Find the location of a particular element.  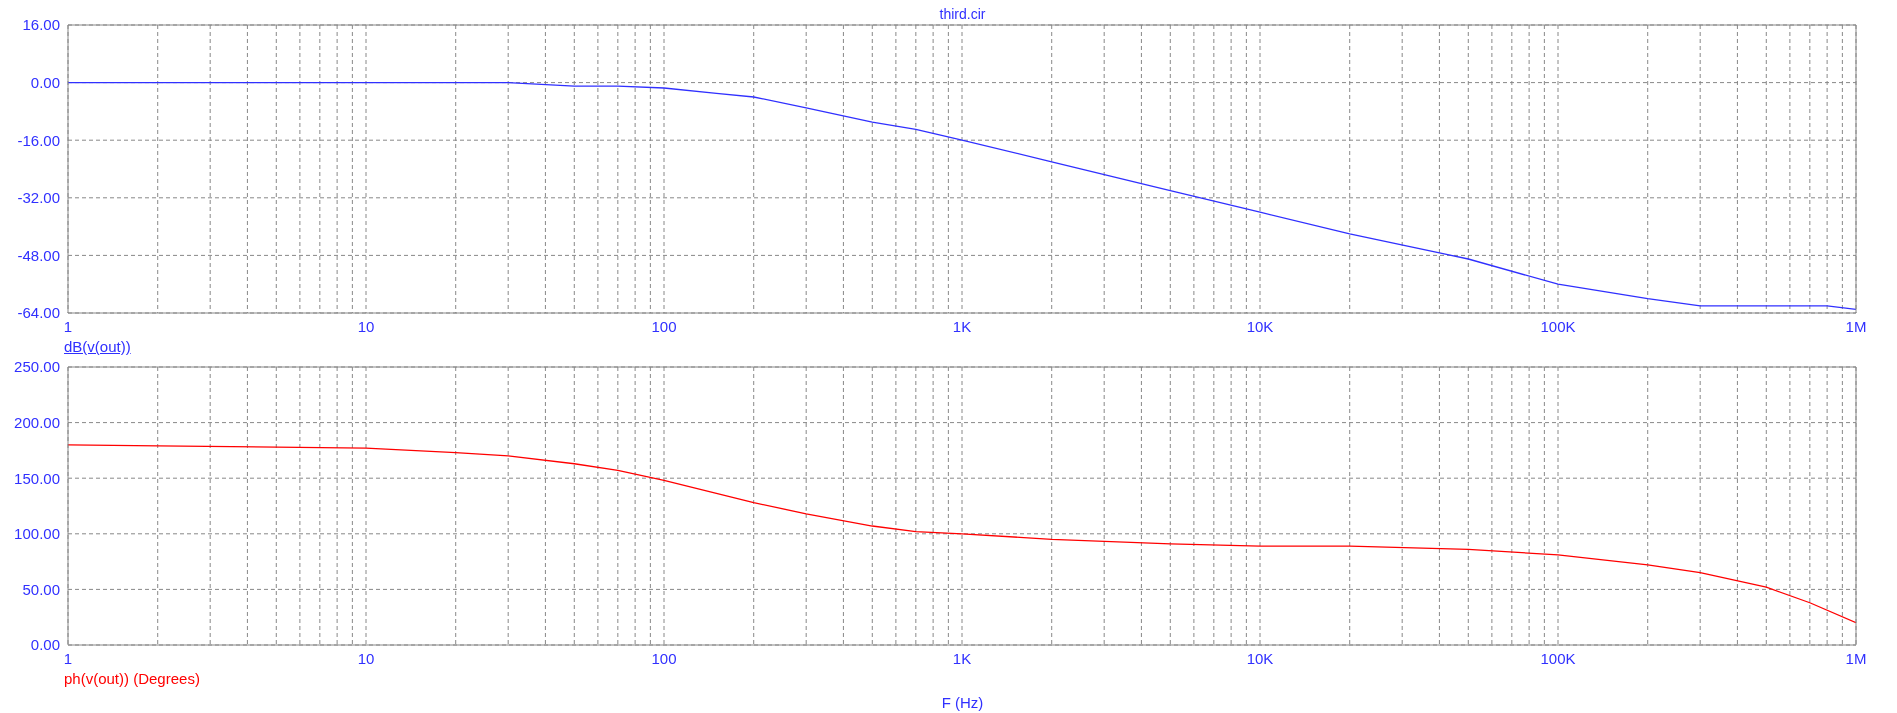

text: ph(v(out)) (Degrees) is located at coordinates (132, 678).